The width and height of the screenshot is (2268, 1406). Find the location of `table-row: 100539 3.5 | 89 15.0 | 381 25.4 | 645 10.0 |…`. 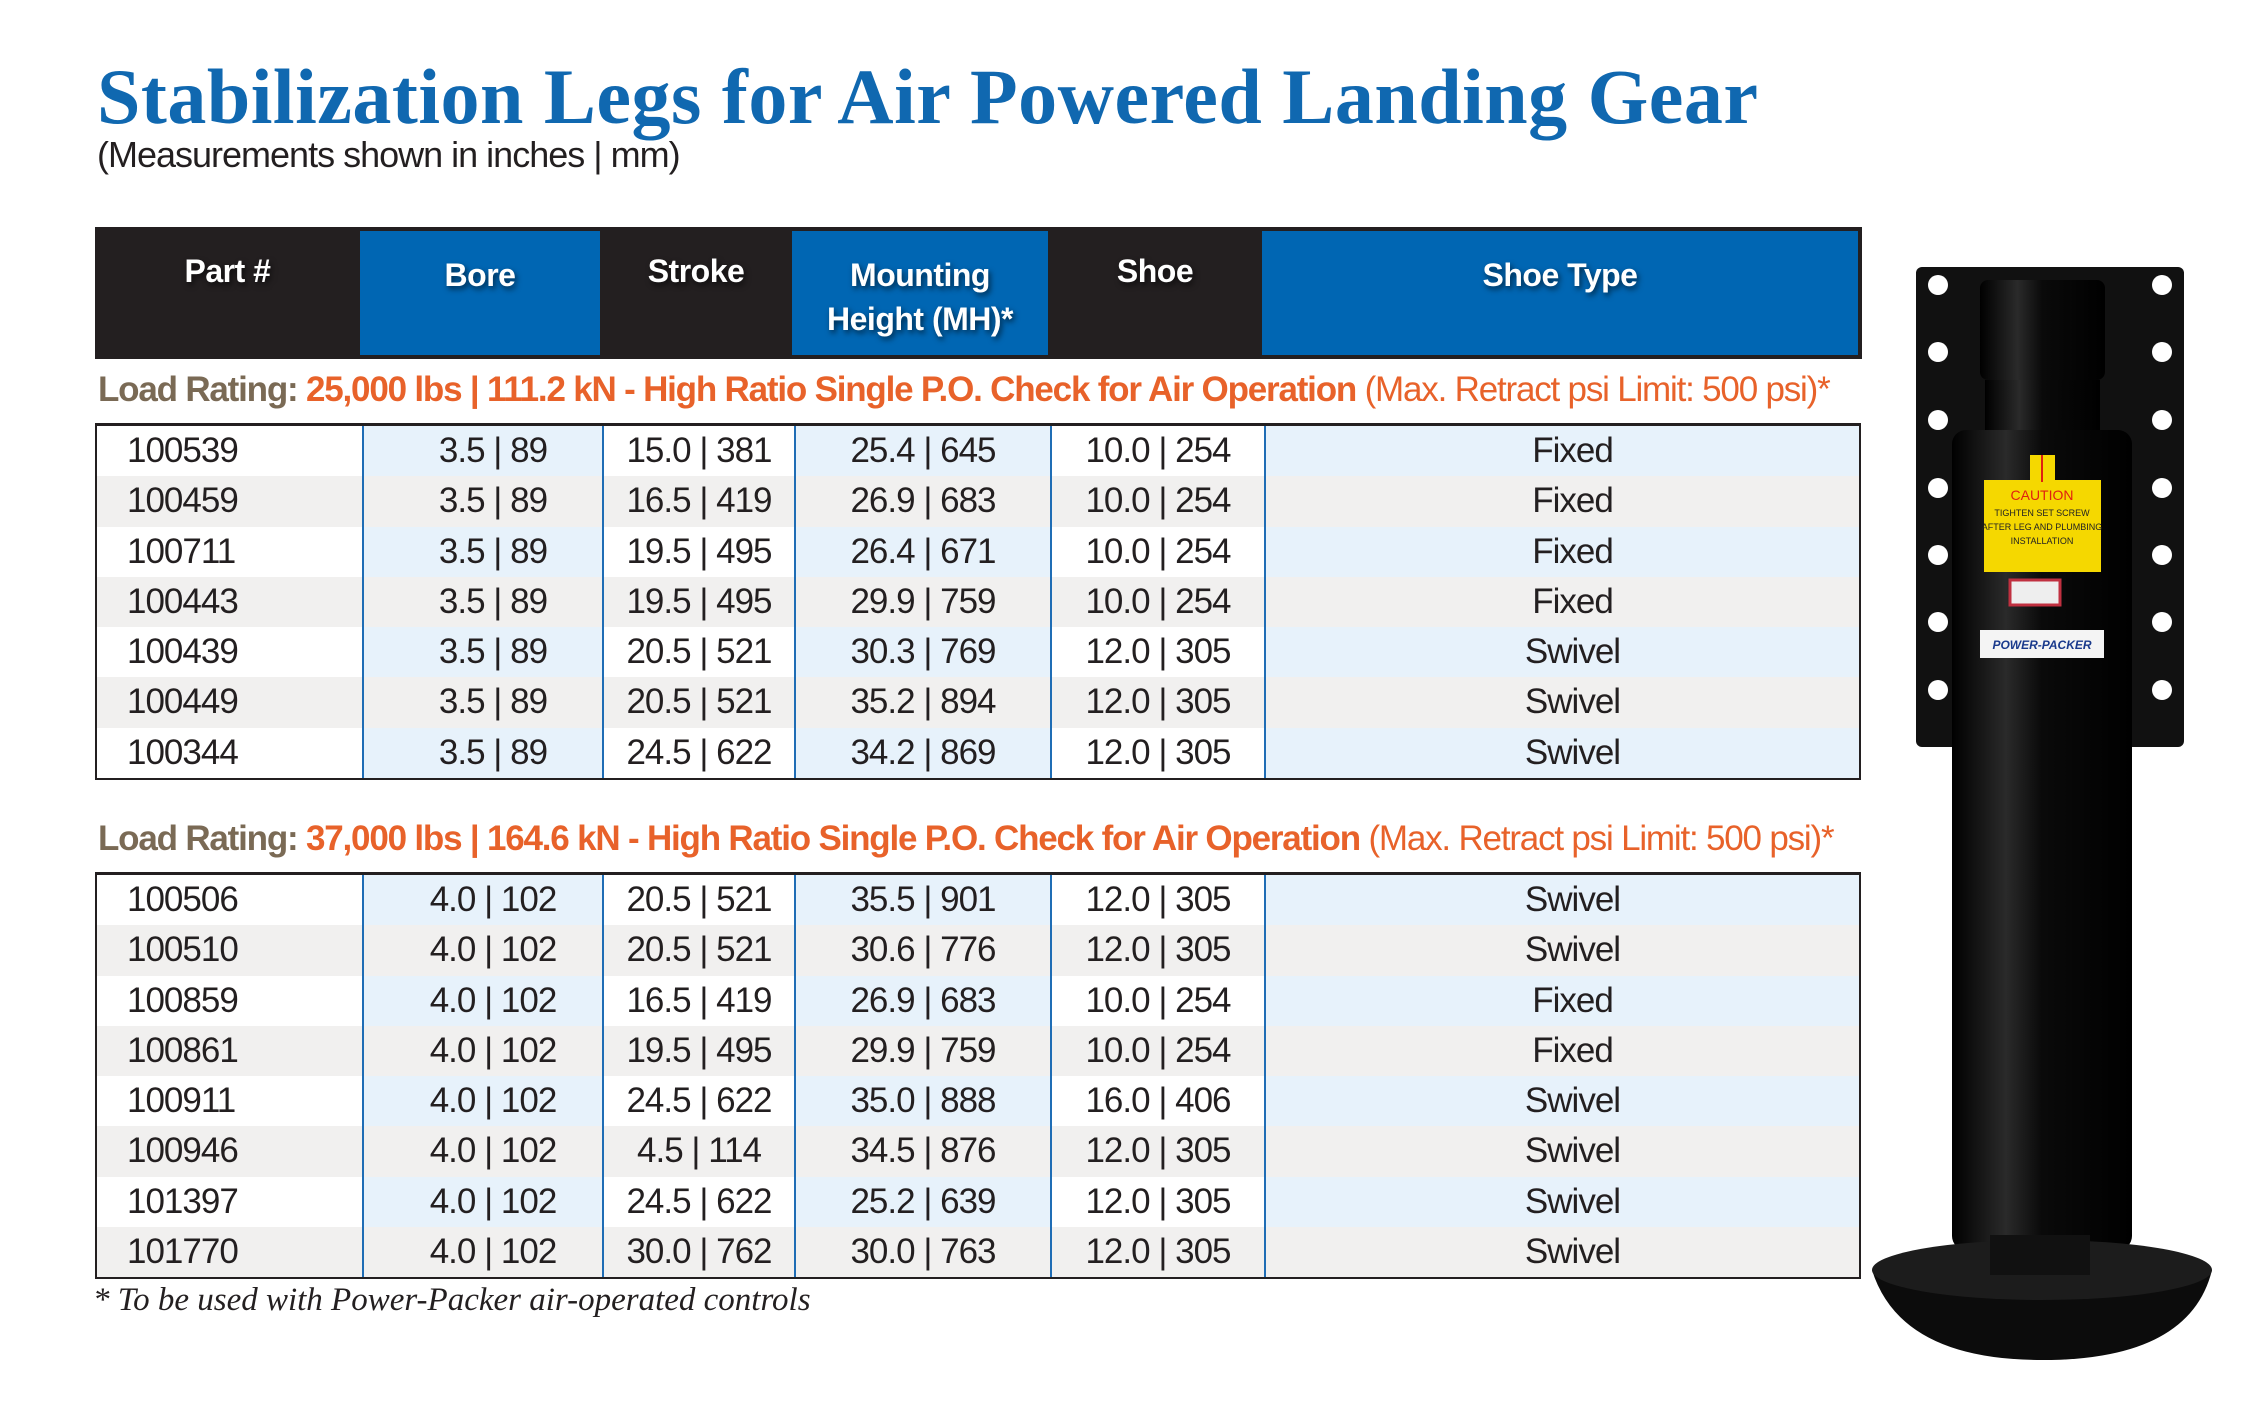

table-row: 100539 3.5 | 89 15.0 | 381 25.4 | 645 10.0 |… is located at coordinates (978, 451).